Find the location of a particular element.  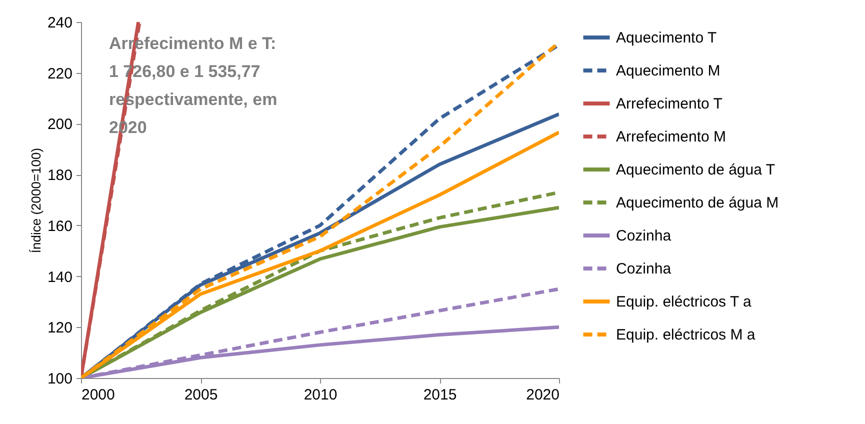

y-tick-label: 180 is located at coordinates (59, 175).